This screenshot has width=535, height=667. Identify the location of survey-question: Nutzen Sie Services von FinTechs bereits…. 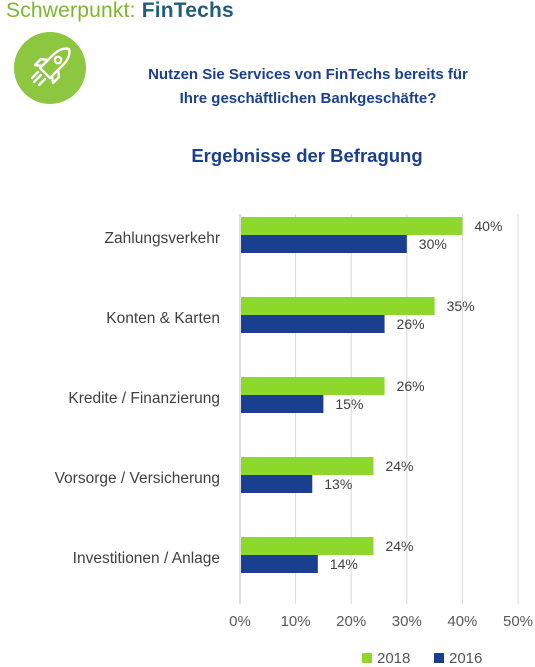
(308, 87).